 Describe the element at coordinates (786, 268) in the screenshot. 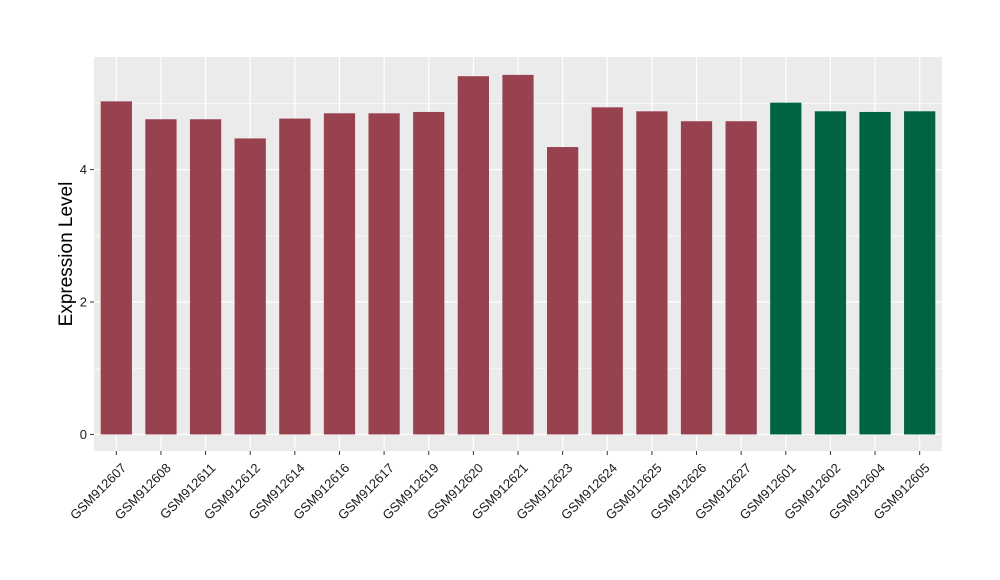

I see `bar-gsm912601` at that location.